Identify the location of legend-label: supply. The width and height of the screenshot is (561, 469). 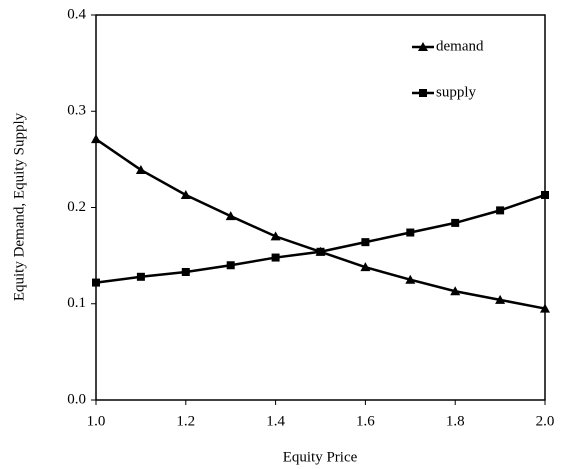
(456, 92).